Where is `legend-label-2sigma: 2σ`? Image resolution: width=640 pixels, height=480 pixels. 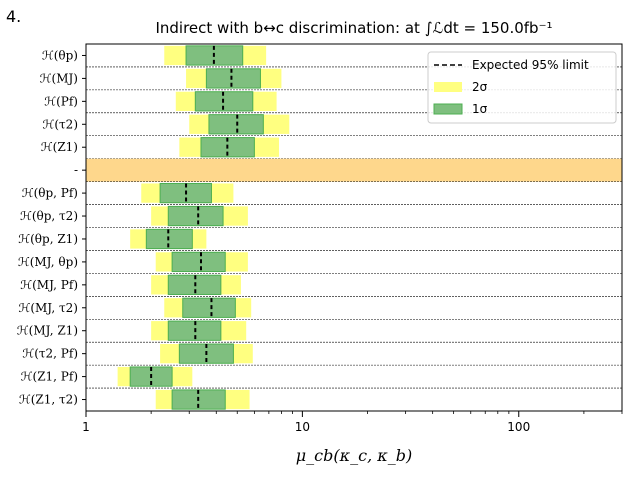
legend-label-2sigma: 2σ is located at coordinates (480, 87).